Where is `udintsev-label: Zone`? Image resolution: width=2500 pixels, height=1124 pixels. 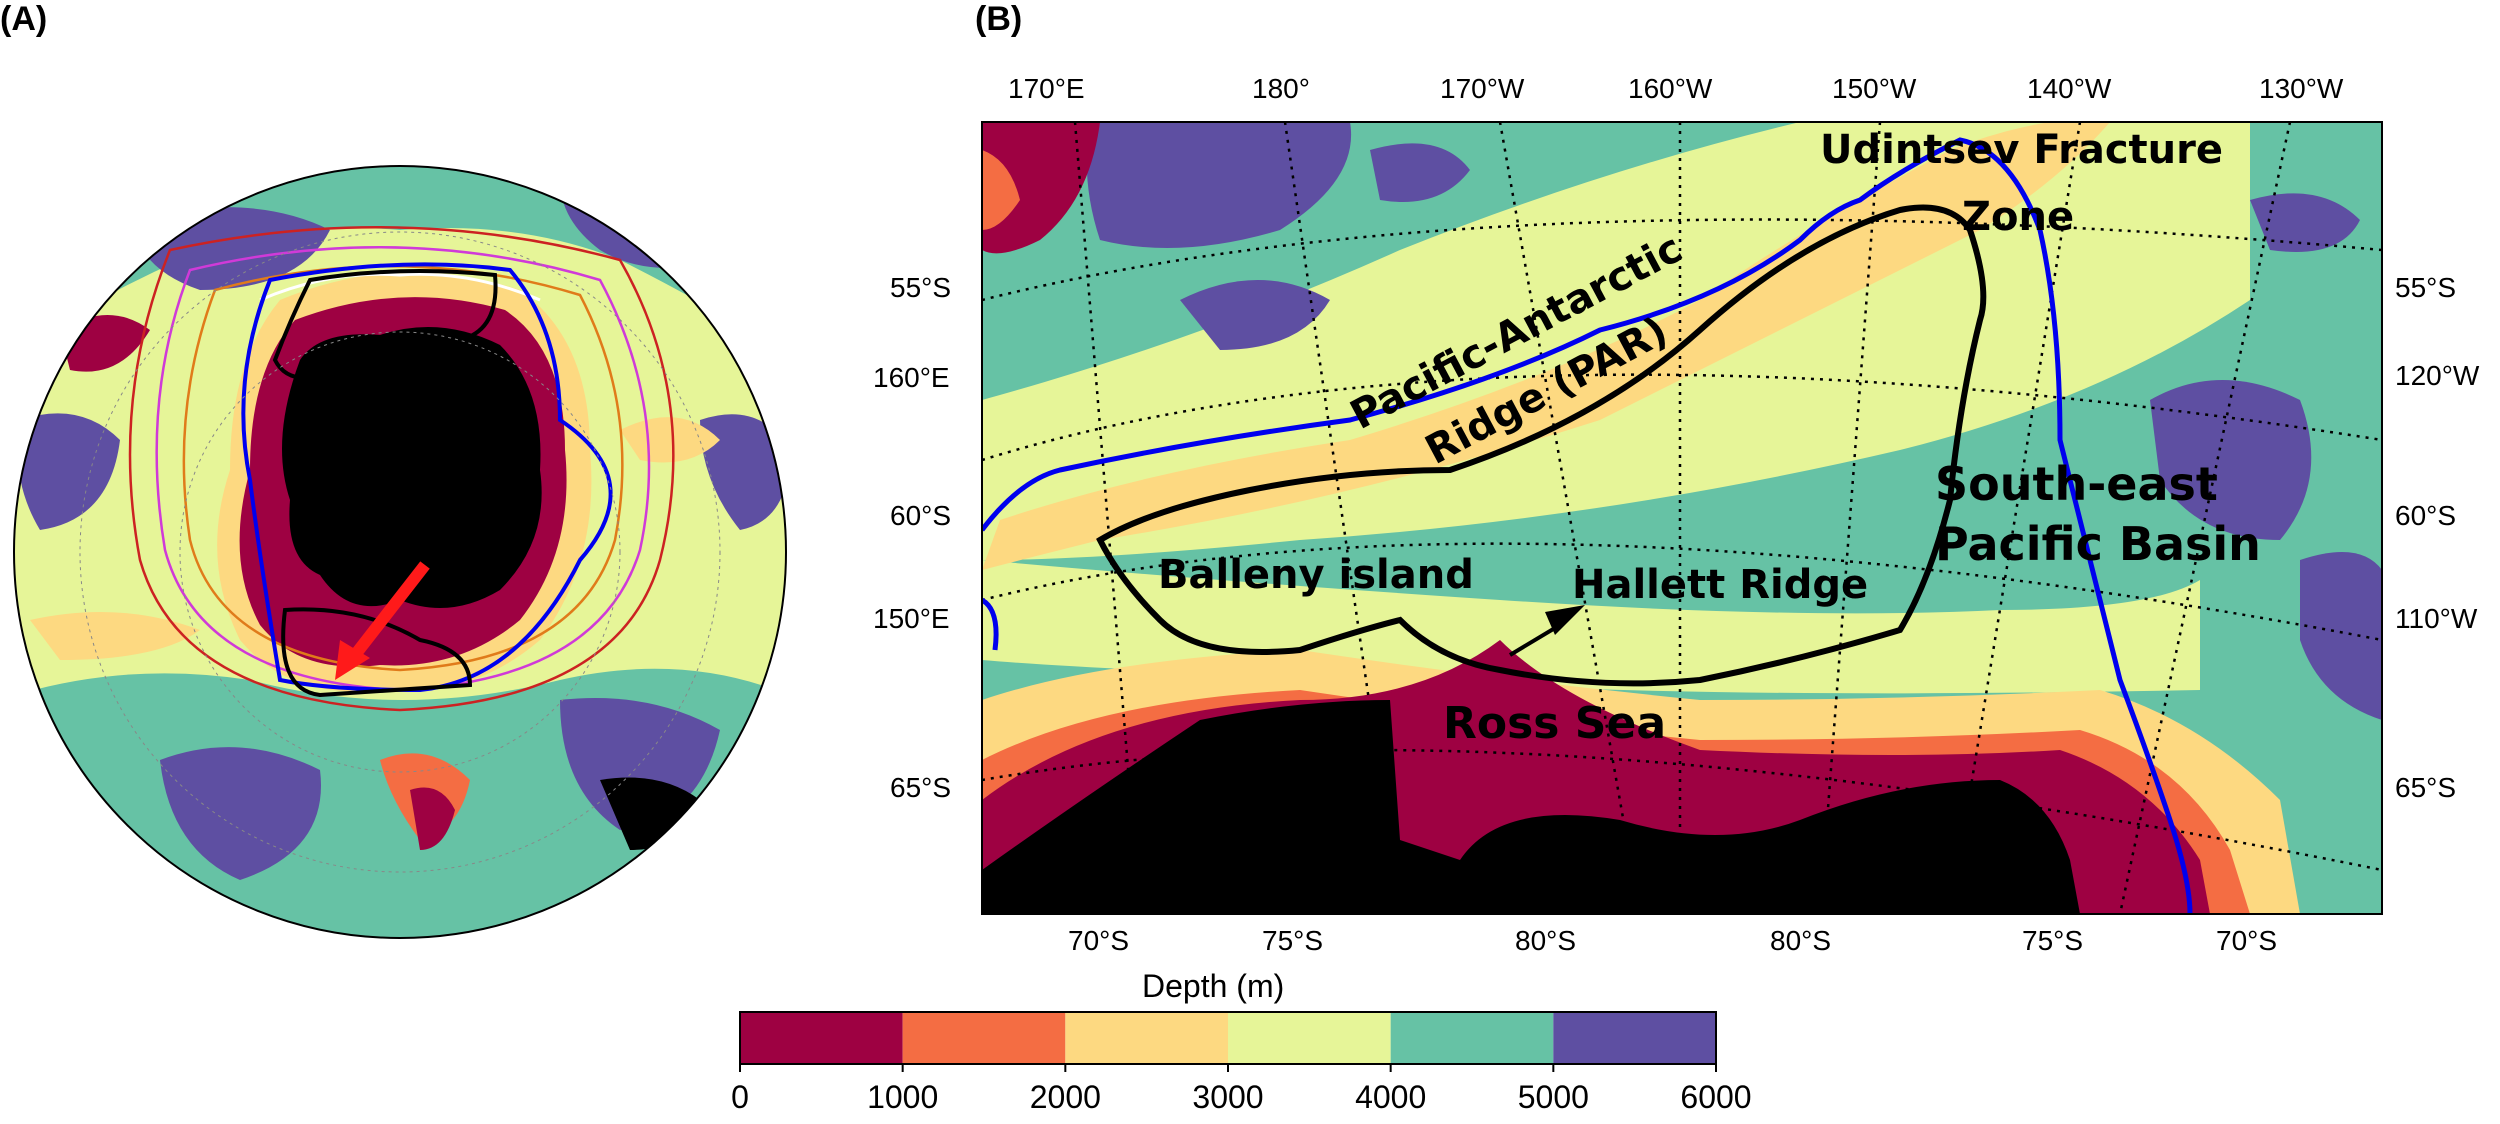 udintsev-label: Zone is located at coordinates (2018, 217).